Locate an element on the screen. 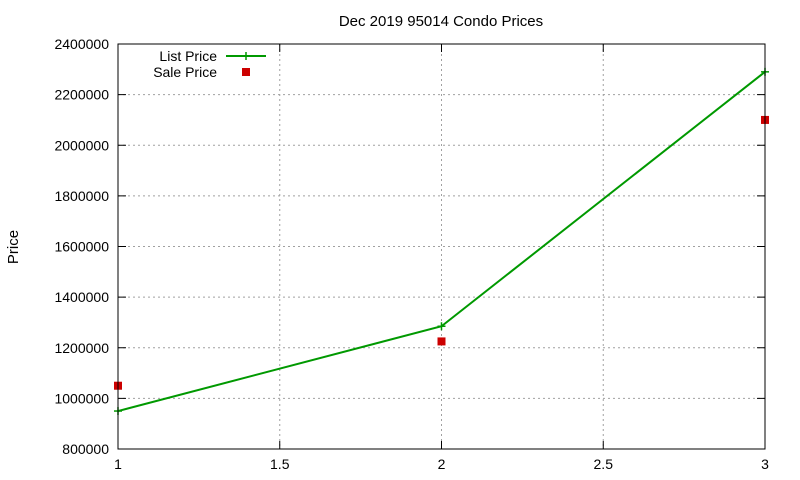 This screenshot has width=800, height=480. y-tick-label: 1200000 is located at coordinates (81, 348).